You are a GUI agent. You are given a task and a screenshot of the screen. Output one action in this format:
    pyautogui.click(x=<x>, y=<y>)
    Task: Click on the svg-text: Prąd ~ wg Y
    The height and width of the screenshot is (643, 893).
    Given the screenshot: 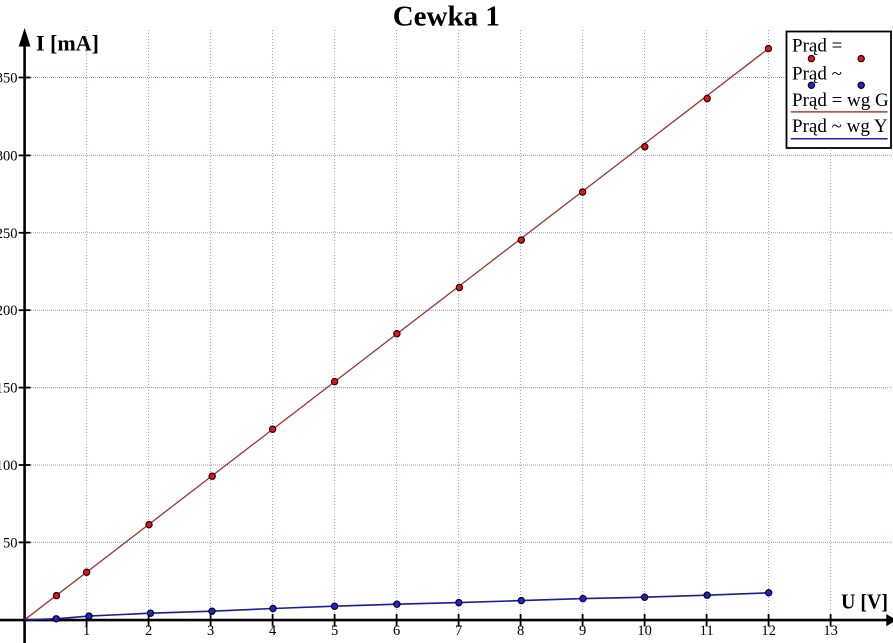 What is the action you would take?
    pyautogui.click(x=840, y=126)
    